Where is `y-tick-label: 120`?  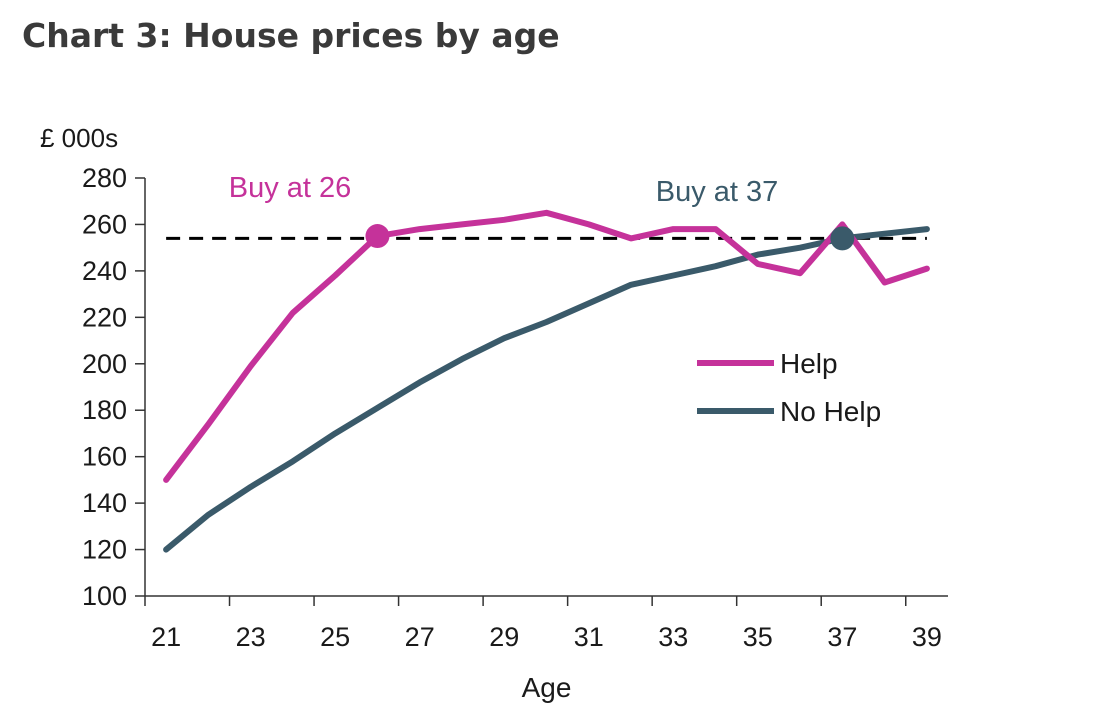
y-tick-label: 120 is located at coordinates (104, 550).